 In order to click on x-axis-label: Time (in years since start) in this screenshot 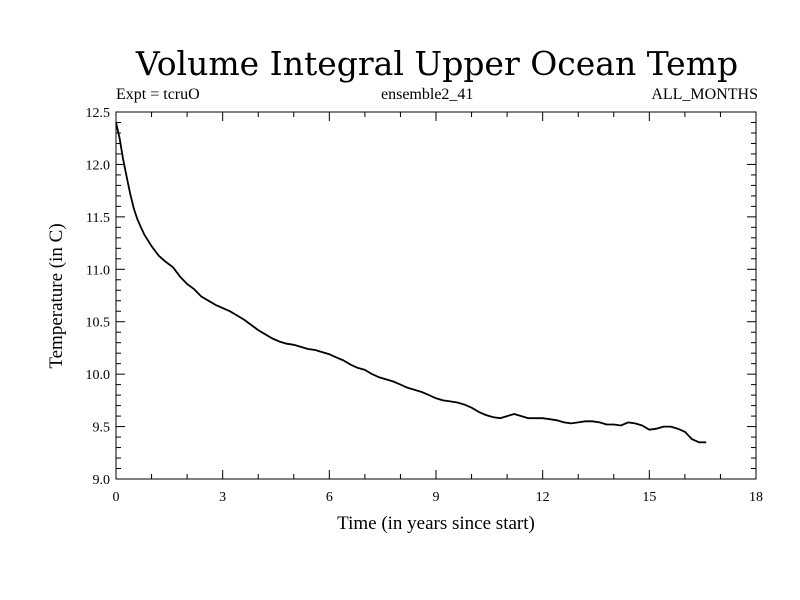, I will do `click(436, 523)`.